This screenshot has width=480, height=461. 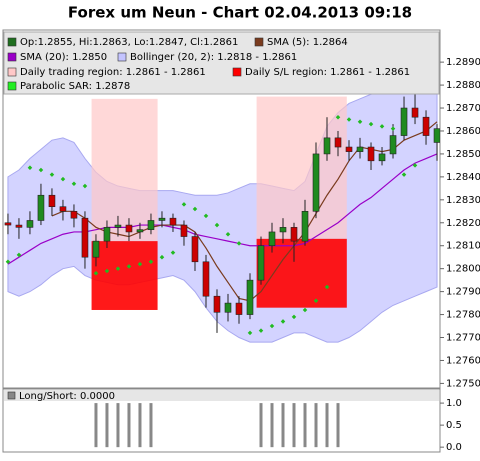 What do you see at coordinates (213, 57) in the screenshot?
I see `legend-label: Bollinger (20, 2): 1.2818 - 1.2861` at bounding box center [213, 57].